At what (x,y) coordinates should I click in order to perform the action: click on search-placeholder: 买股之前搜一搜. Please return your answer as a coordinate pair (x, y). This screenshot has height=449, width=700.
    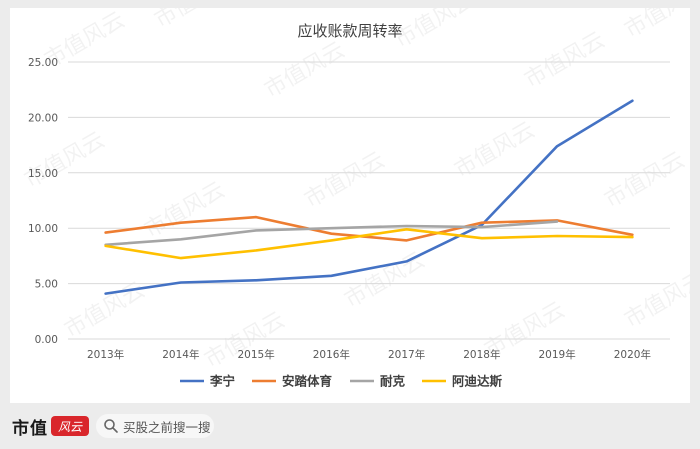
    Looking at the image, I should click on (167, 427).